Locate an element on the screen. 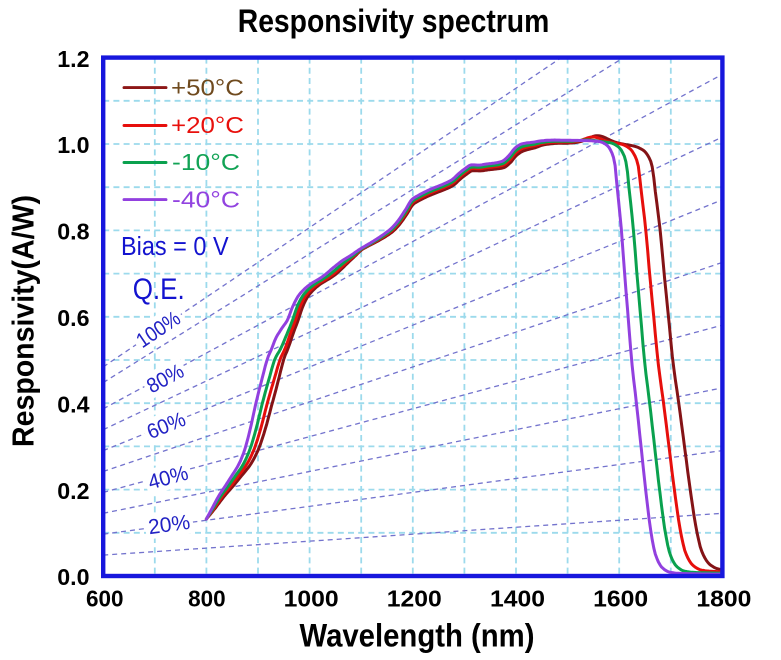 The width and height of the screenshot is (781, 660). svg-text: 800 is located at coordinates (207, 598).